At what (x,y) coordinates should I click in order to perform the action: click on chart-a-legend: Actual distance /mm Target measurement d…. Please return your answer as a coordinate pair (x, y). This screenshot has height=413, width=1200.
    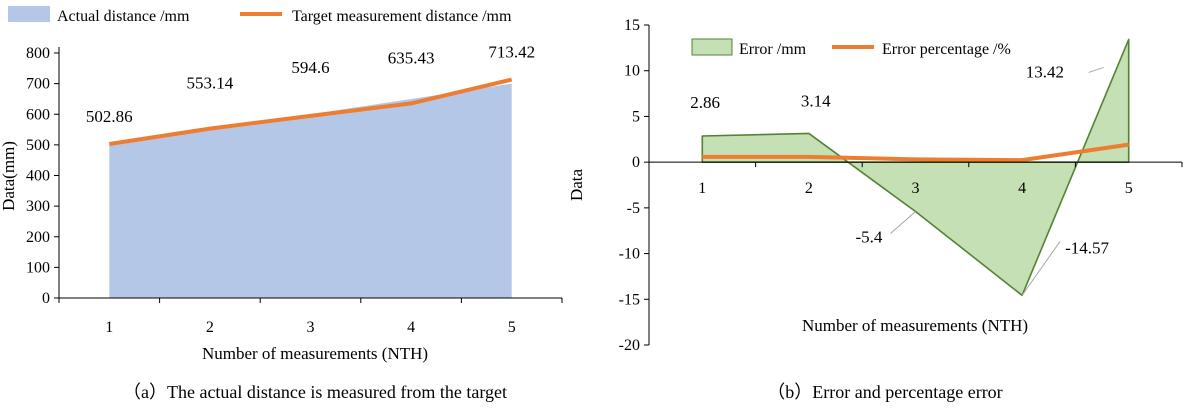
    Looking at the image, I should click on (260, 15).